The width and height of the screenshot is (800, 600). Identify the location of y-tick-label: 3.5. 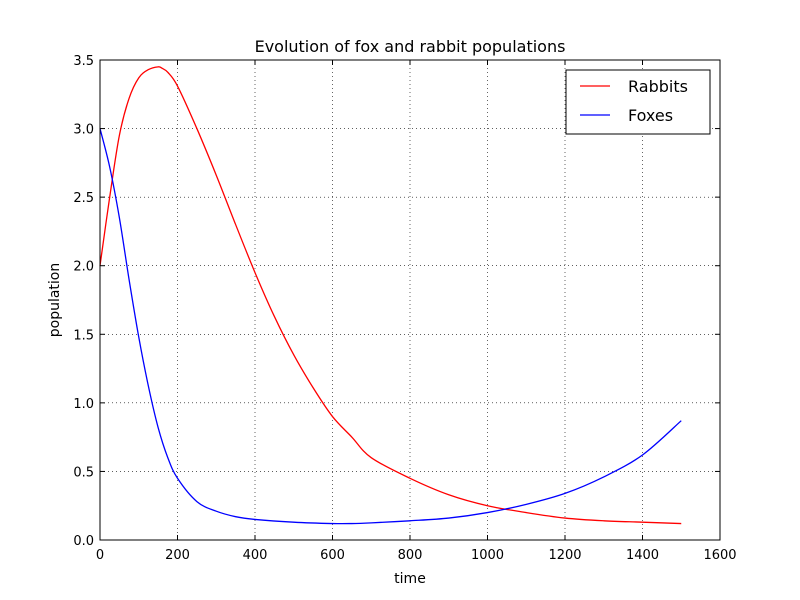
(83, 61).